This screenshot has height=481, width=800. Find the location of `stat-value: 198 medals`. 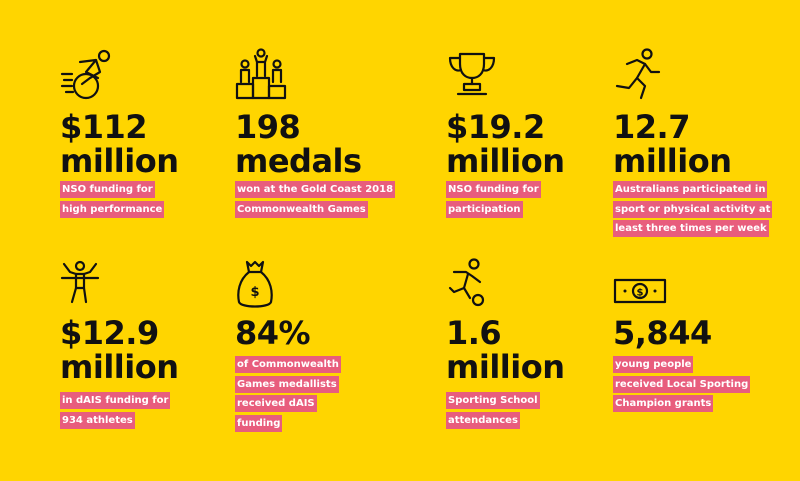

stat-value: 198 medals is located at coordinates (298, 144).